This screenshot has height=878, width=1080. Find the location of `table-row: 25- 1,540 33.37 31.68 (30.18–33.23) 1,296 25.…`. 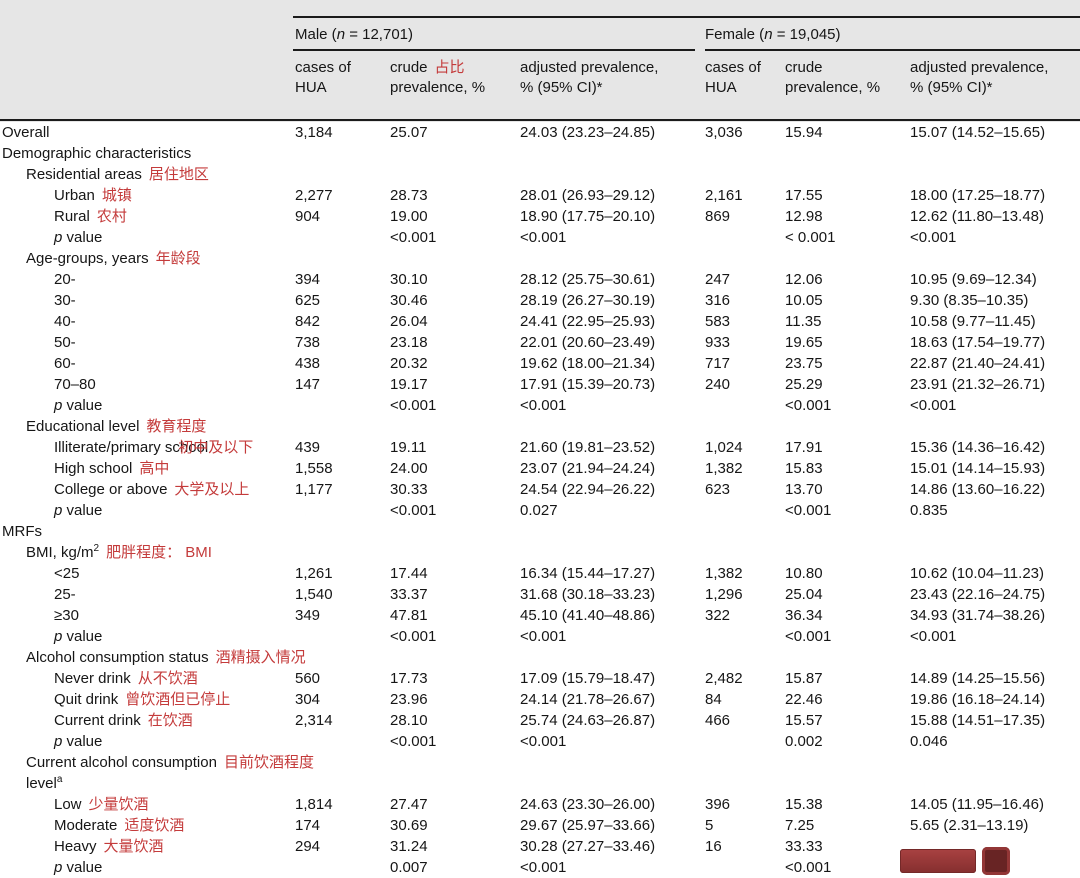

table-row: 25- 1,540 33.37 31.68 (30.18–33.23) 1,296 25.… is located at coordinates (540, 594).